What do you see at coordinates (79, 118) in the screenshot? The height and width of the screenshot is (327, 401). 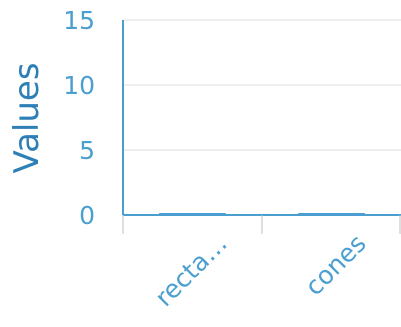 I see `y-tick-labels: 0 5 10 15` at bounding box center [79, 118].